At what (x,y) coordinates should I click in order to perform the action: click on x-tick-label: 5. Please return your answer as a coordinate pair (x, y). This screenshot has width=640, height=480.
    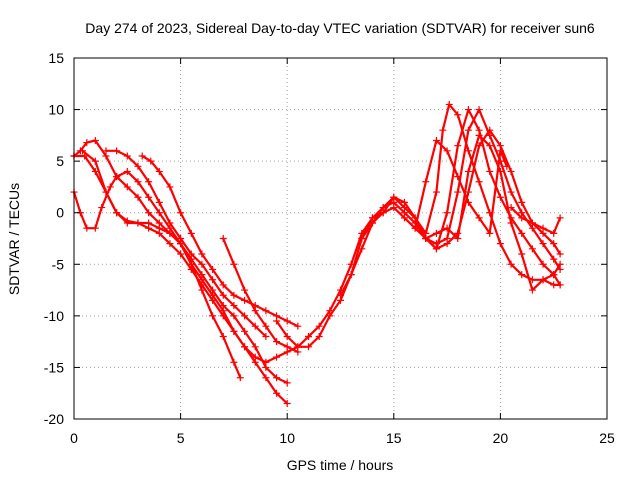
    Looking at the image, I should click on (181, 438).